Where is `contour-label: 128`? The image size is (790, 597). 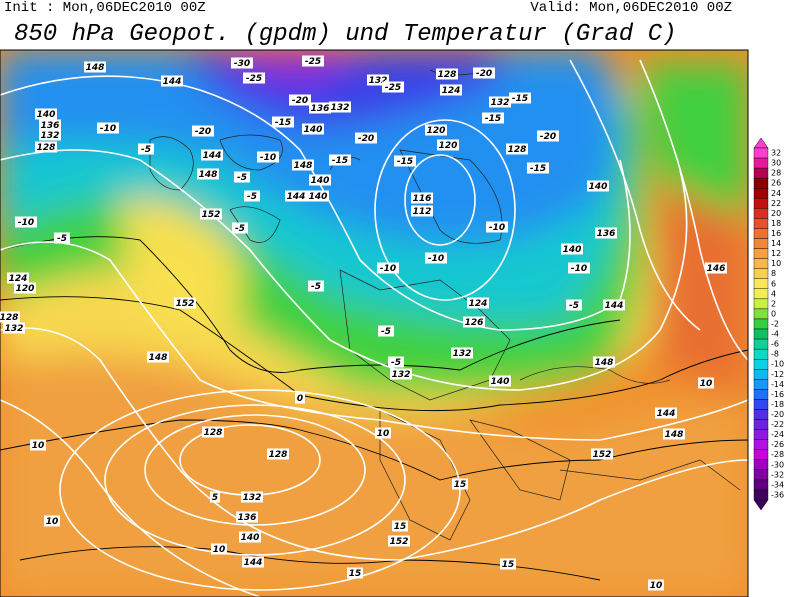
contour-label: 128 is located at coordinates (213, 433).